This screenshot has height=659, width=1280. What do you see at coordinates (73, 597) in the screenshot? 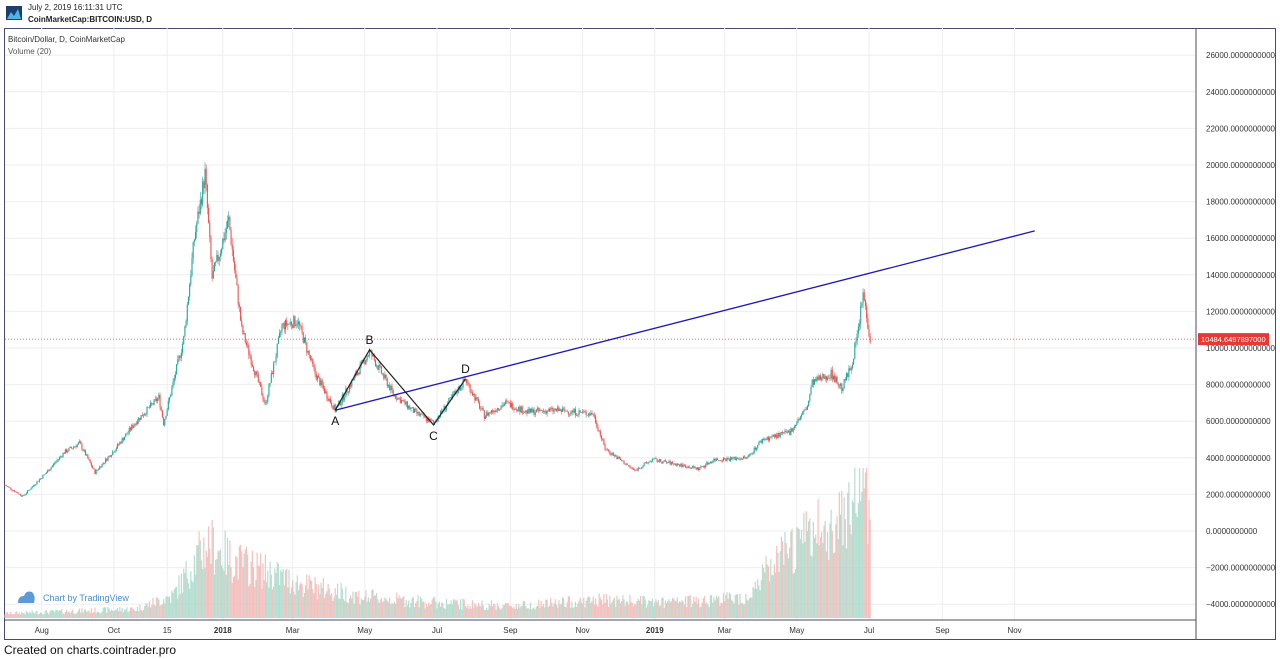
I see `watermark: Chart by TradingView` at bounding box center [73, 597].